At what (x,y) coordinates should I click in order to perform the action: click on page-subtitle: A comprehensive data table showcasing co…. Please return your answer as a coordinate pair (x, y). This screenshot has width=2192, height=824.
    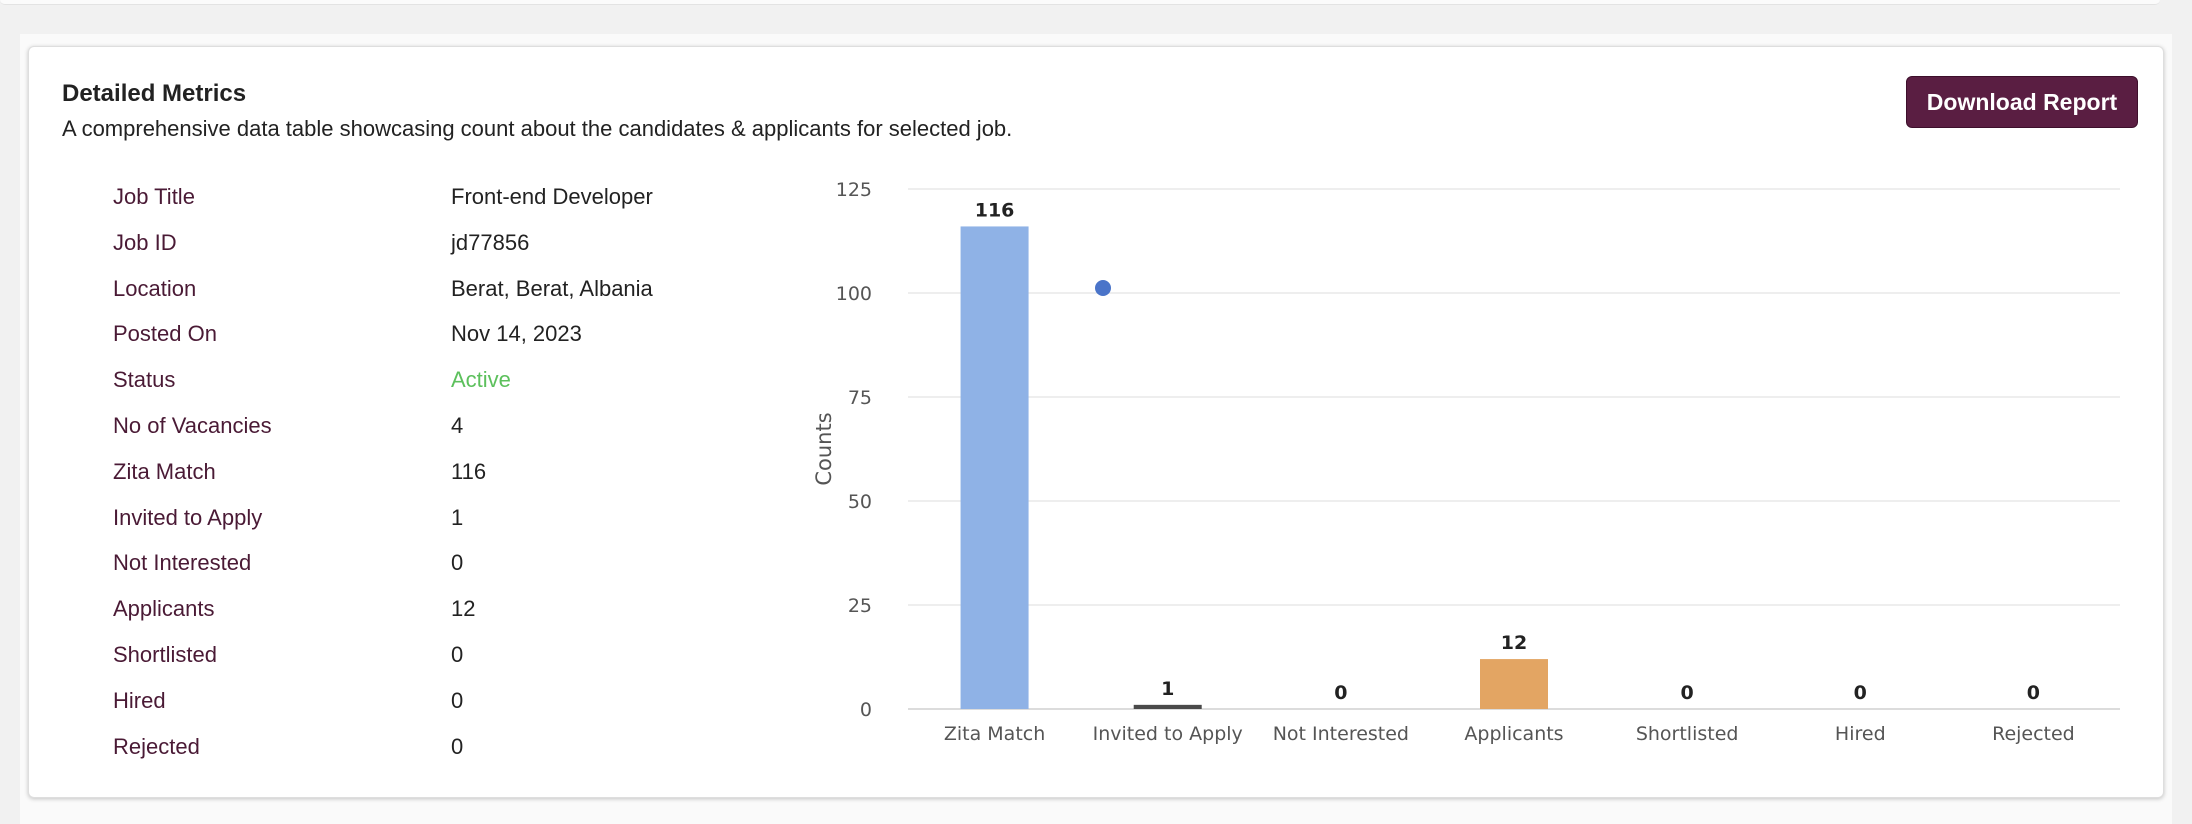
    Looking at the image, I should click on (537, 128).